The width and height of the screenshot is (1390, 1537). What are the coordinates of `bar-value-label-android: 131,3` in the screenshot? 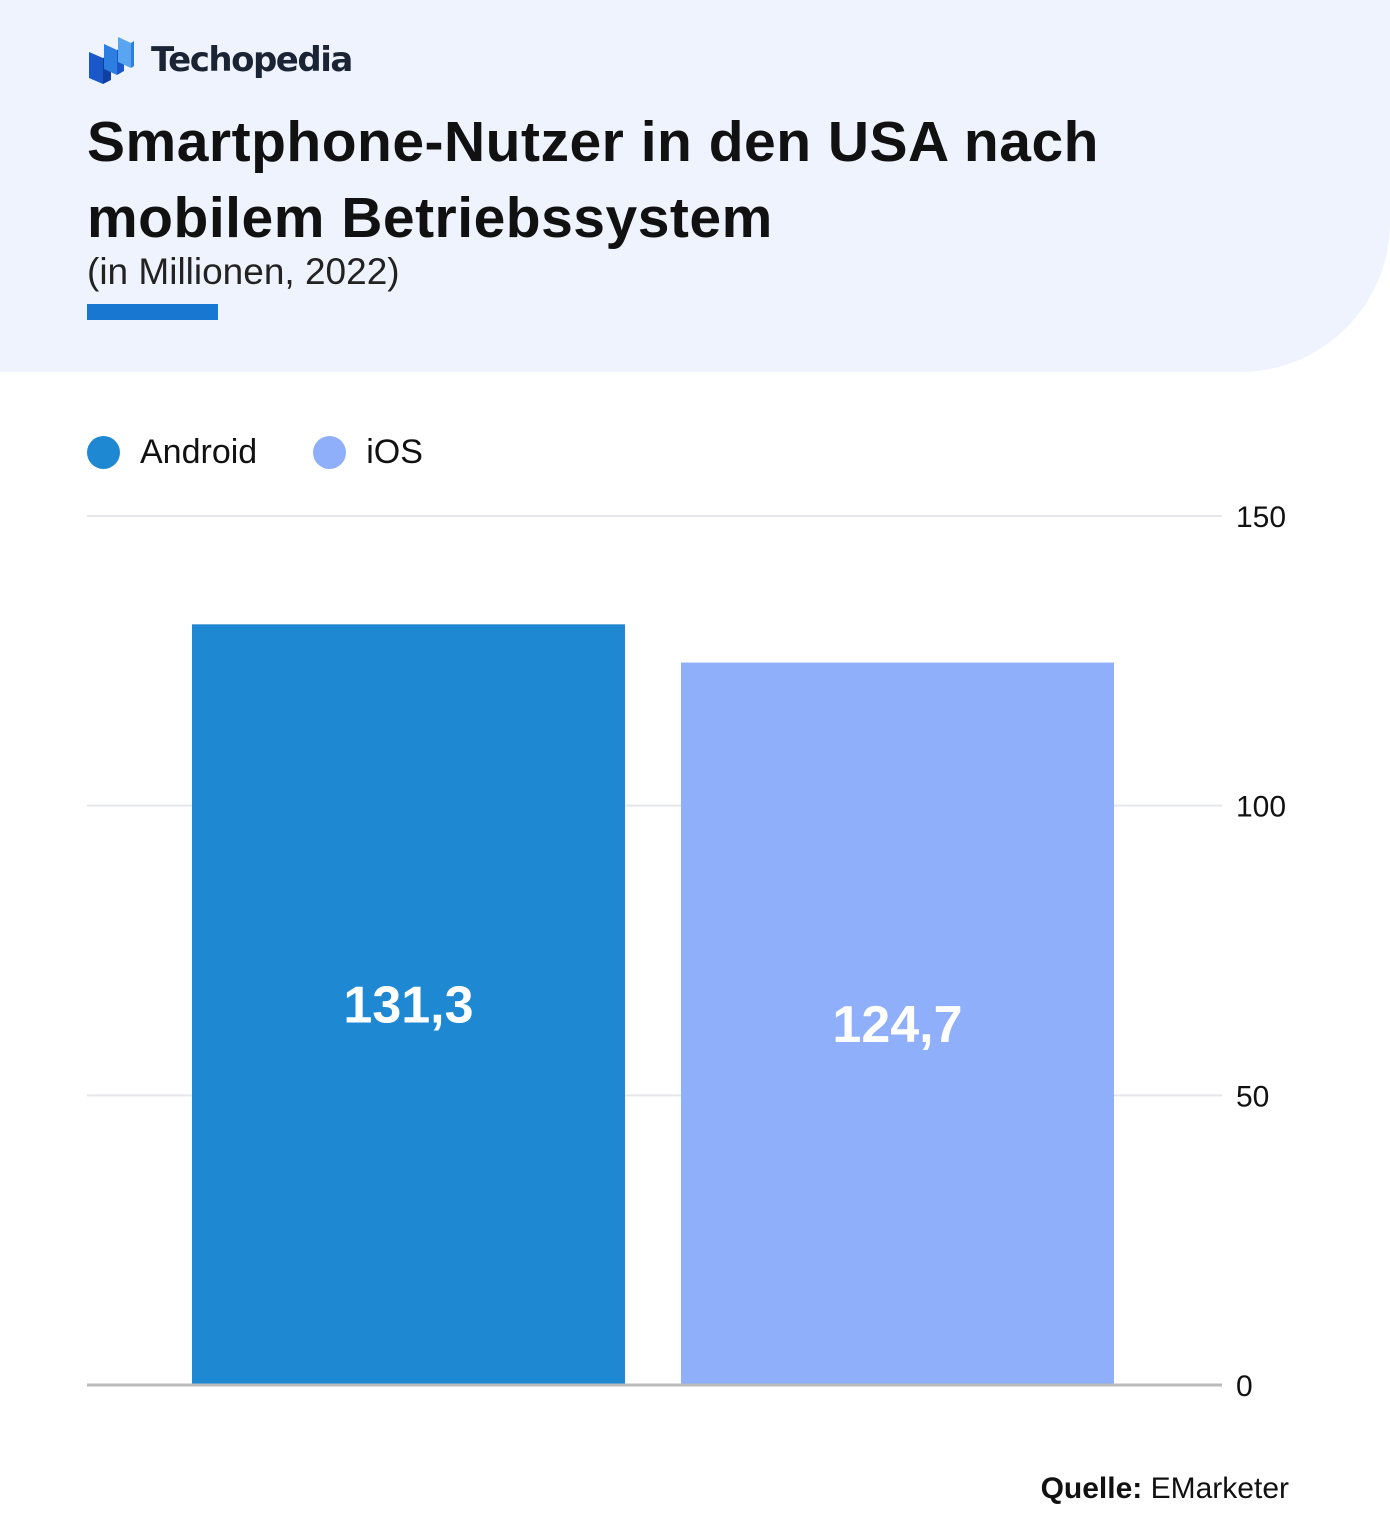 It's located at (408, 1006).